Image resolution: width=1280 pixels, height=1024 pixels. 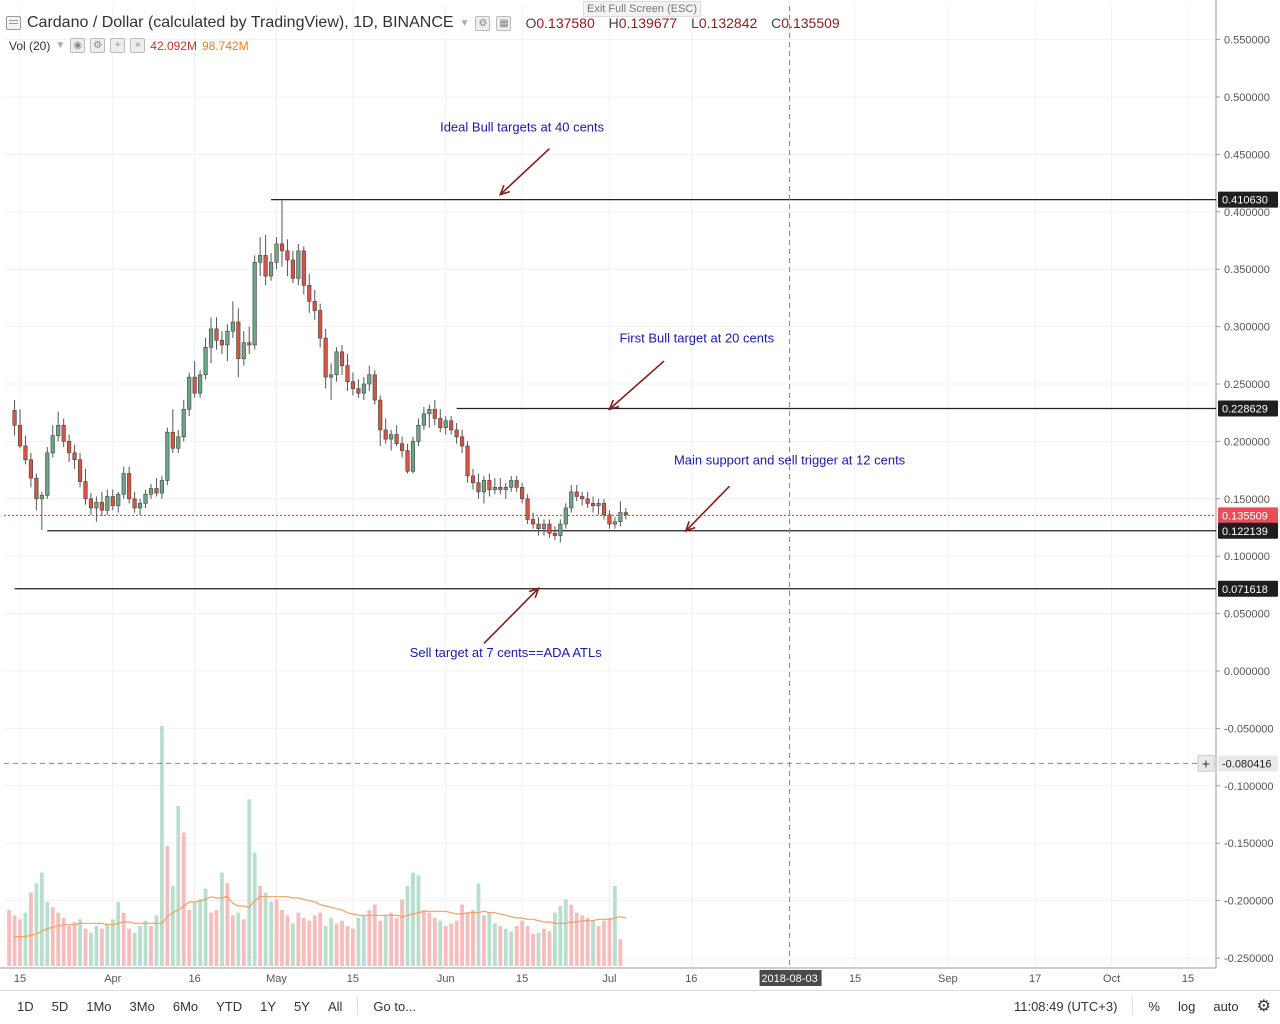 I want to click on y-tick-label: 0.550000, so click(x=1247, y=41).